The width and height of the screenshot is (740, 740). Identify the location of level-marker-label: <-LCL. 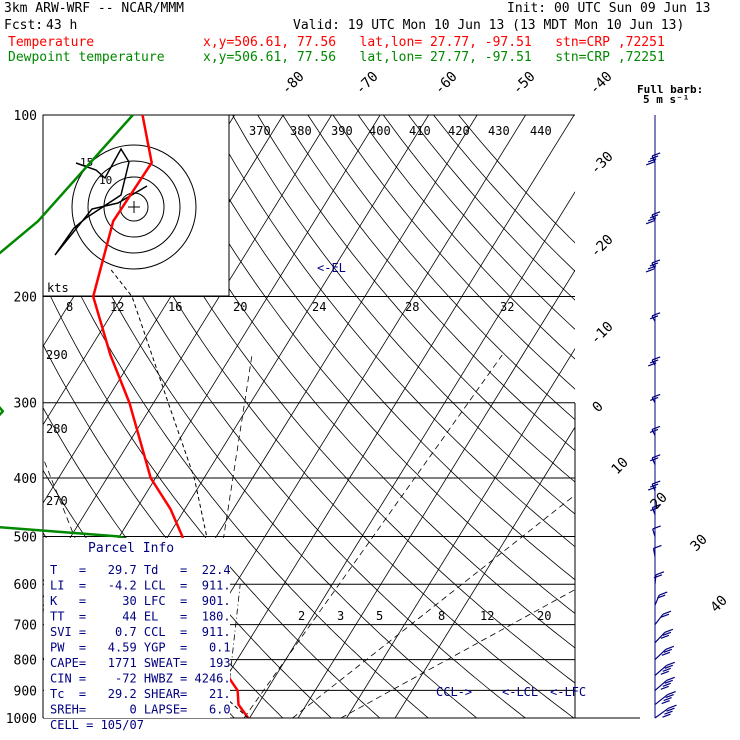
(520, 692).